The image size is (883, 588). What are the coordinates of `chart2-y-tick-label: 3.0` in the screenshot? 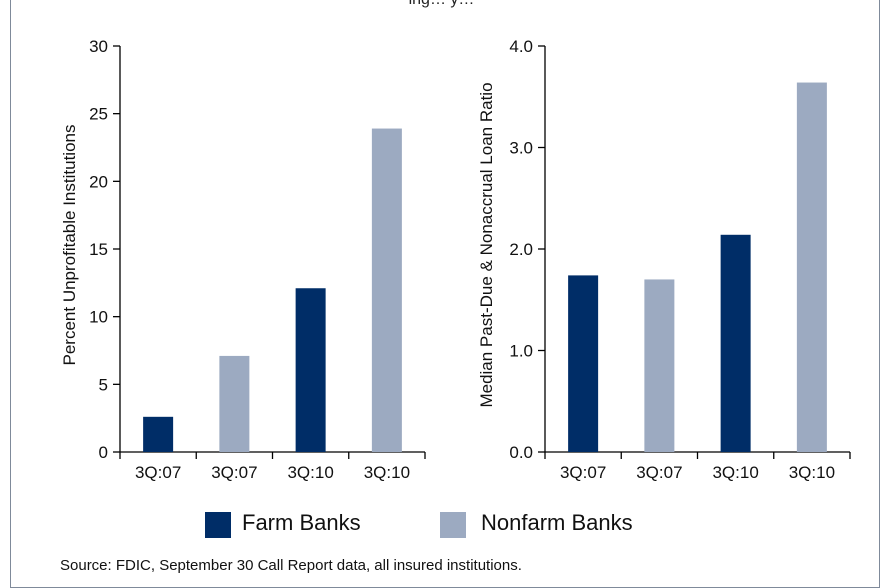 It's located at (521, 148).